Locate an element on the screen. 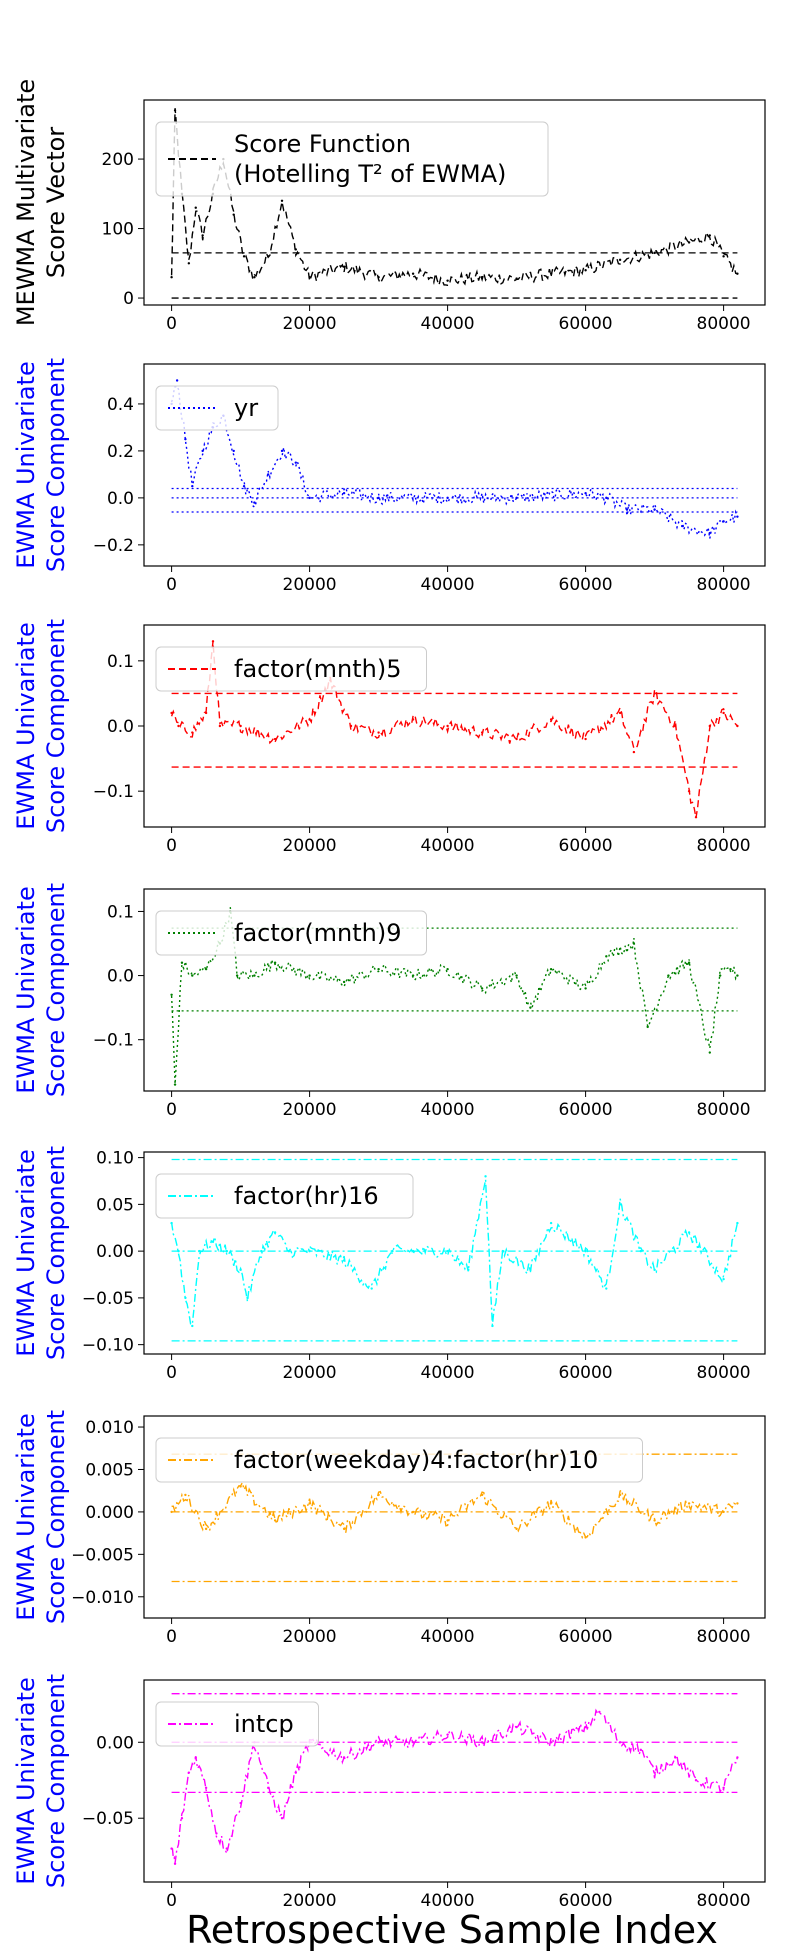 This screenshot has height=1960, width=800. y-tick-label: 0.010 is located at coordinates (109, 1428).